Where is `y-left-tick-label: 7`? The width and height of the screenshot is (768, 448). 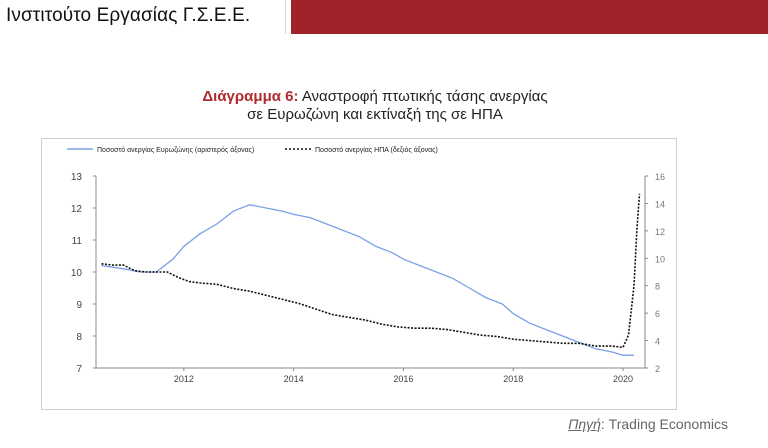 y-left-tick-label: 7 is located at coordinates (79, 369).